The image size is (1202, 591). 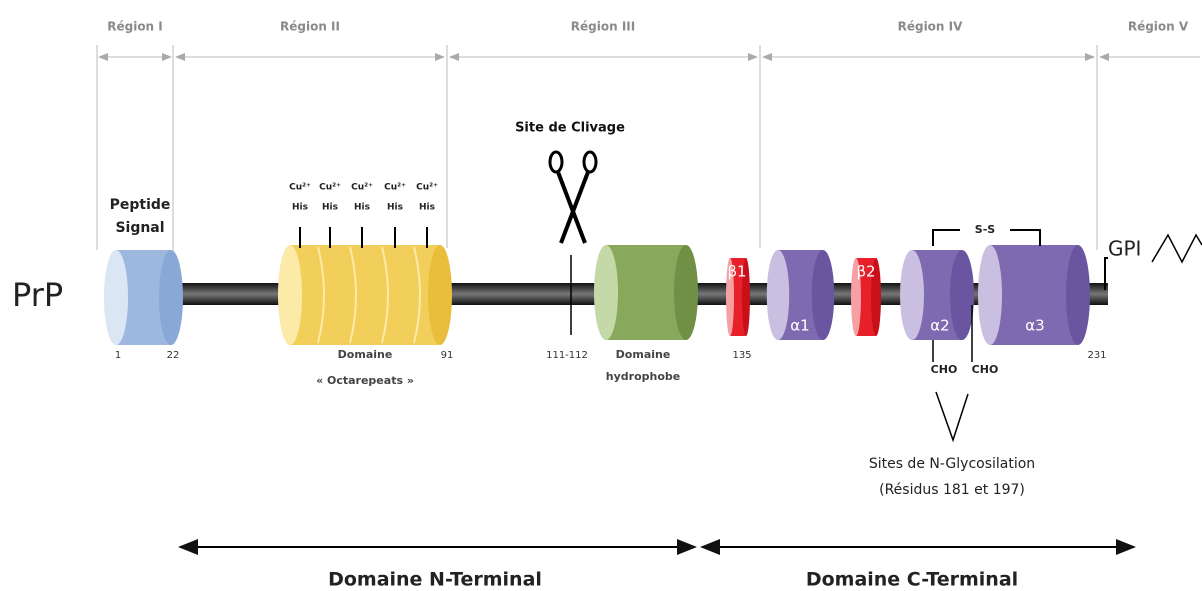 I want to click on gpi-label: GPI, so click(x=1124, y=249).